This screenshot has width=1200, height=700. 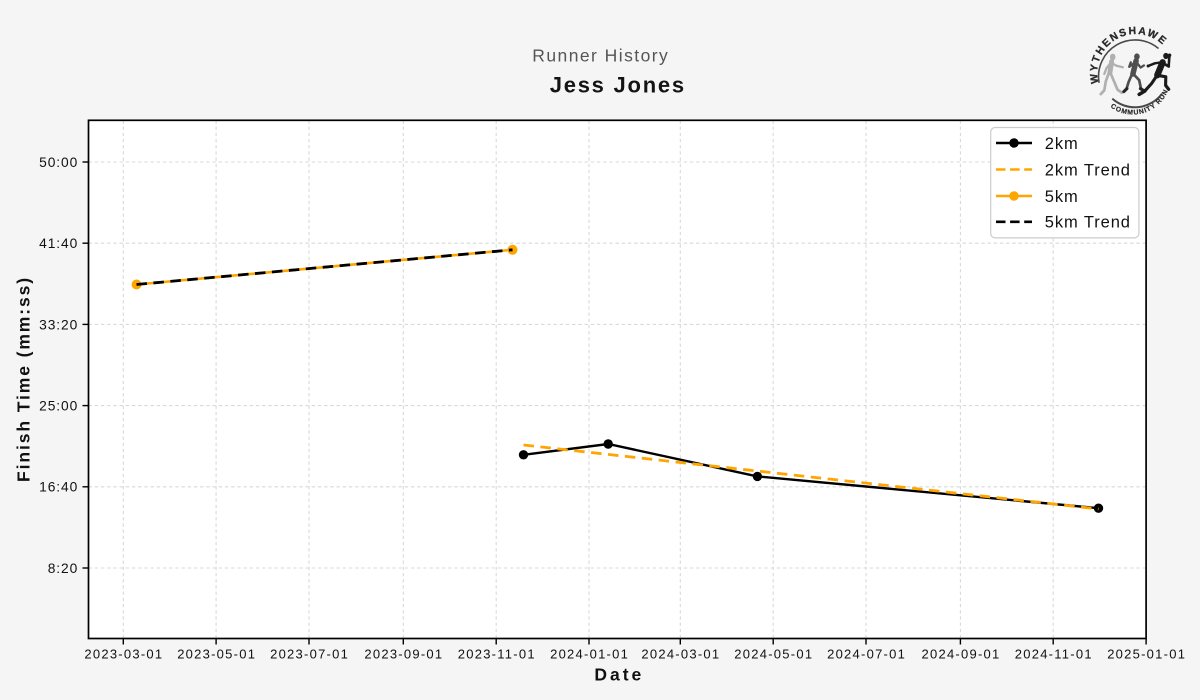 I want to click on svg-text: Finish Time (mm:ss), so click(x=23, y=379).